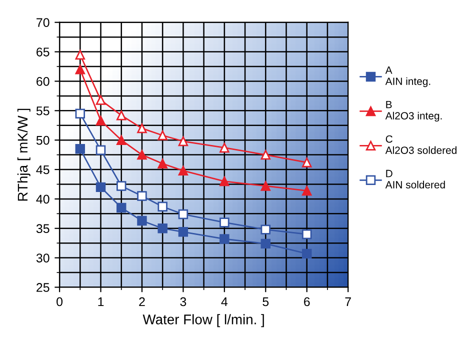 The image size is (458, 344). What do you see at coordinates (23, 154) in the screenshot?
I see `y-axis-title: RThja [ mK/W ]` at bounding box center [23, 154].